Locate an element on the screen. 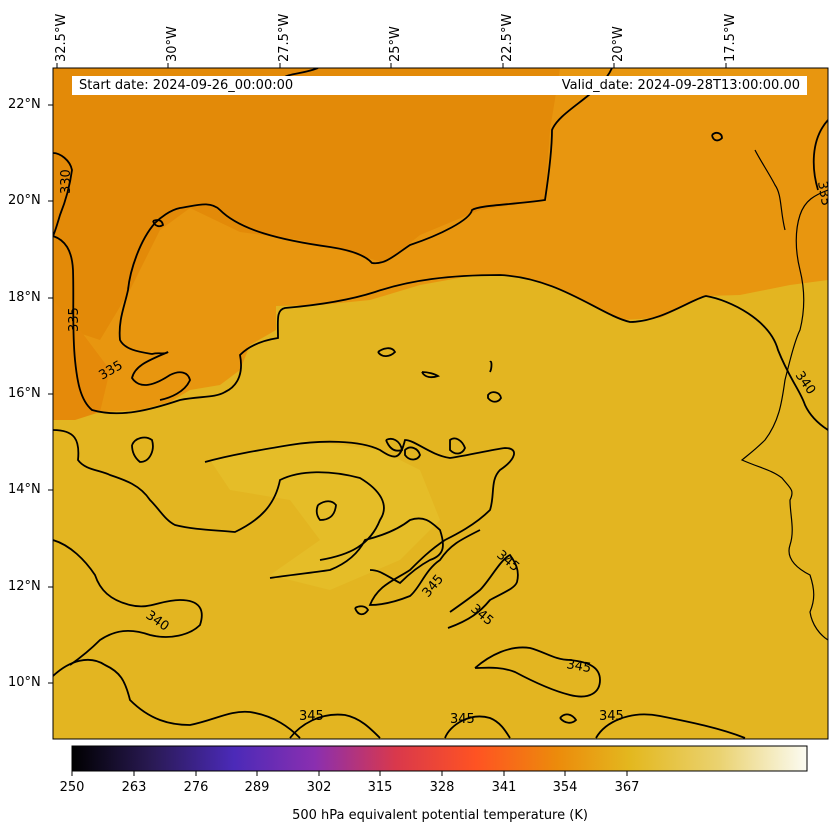 The height and width of the screenshot is (836, 837). lat-label: 16°N is located at coordinates (24, 393).